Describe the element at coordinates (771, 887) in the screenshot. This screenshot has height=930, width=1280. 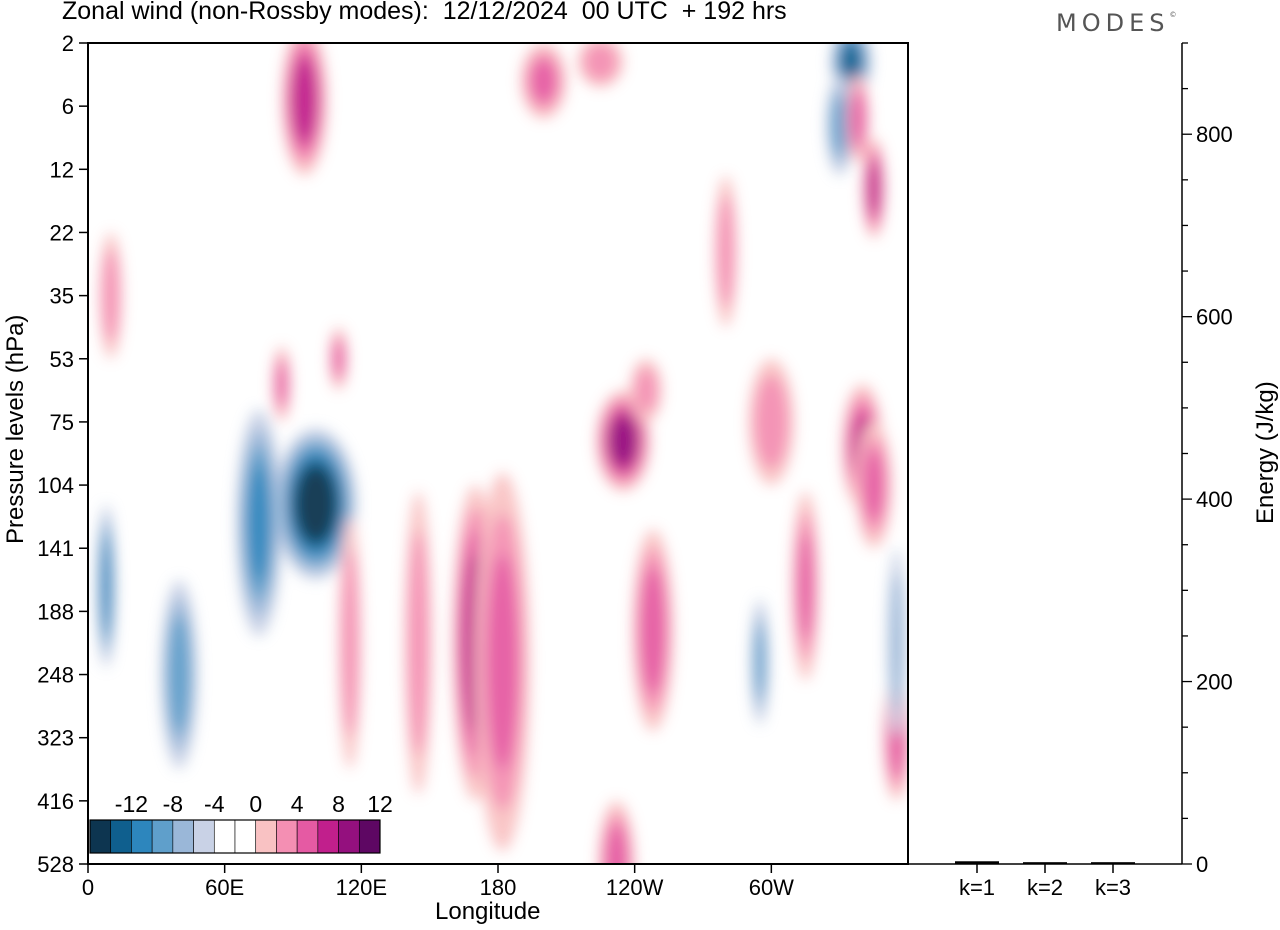
I see `x-tick-label: 60W` at that location.